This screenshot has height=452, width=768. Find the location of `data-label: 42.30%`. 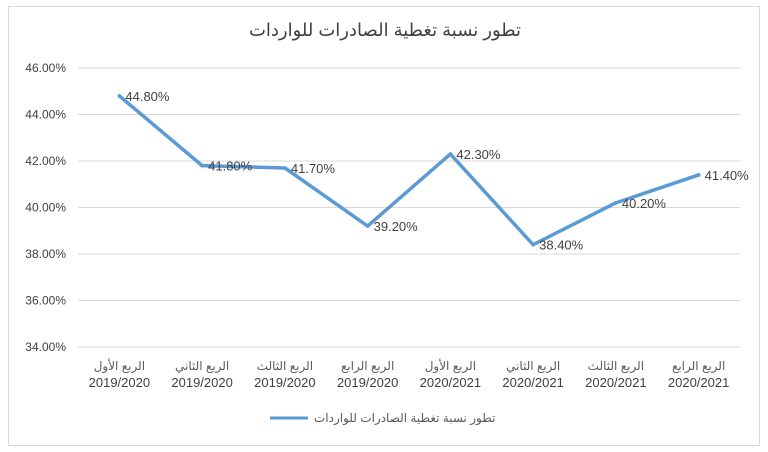

data-label: 42.30% is located at coordinates (478, 154).